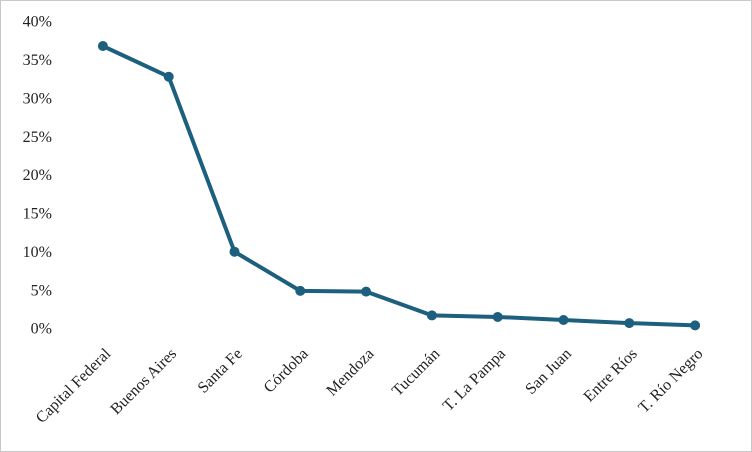 This screenshot has width=752, height=452. Describe the element at coordinates (37, 252) in the screenshot. I see `y-tick-label: 10%` at that location.